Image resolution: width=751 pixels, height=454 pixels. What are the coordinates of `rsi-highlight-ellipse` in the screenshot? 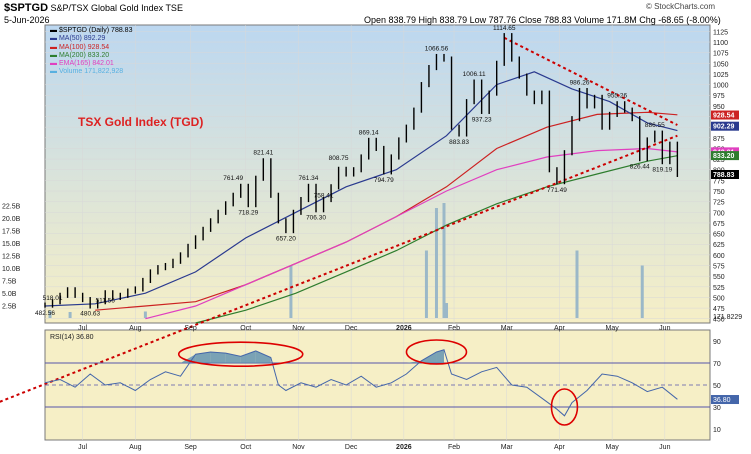 It's located at (564, 407).